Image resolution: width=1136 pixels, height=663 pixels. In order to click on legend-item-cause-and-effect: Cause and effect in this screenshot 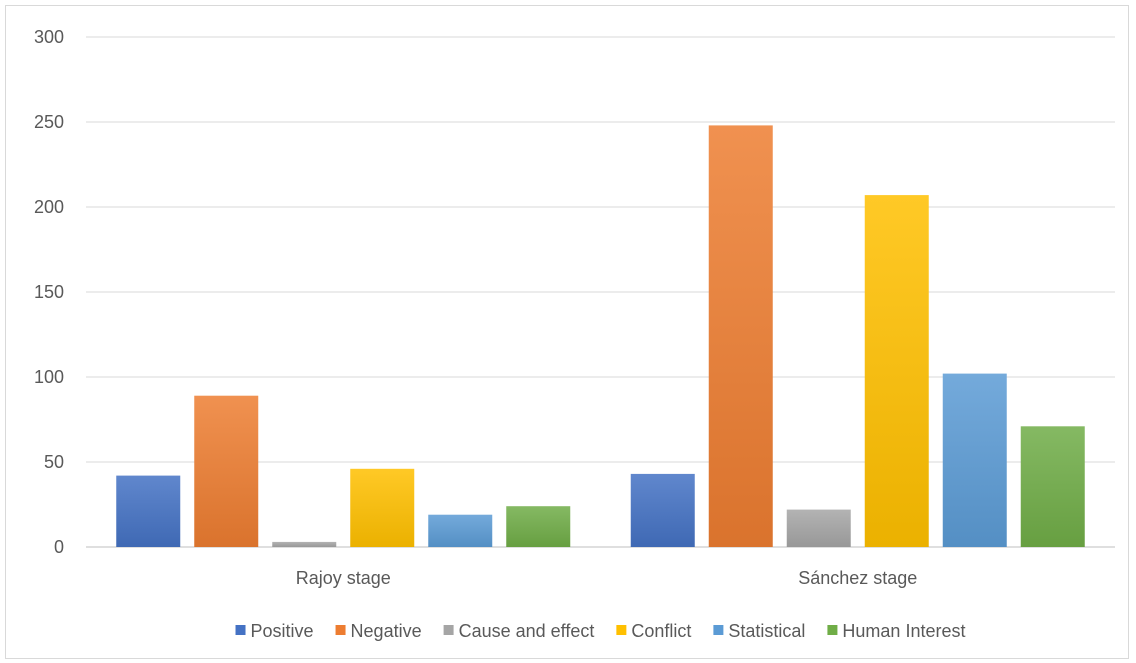, I will do `click(519, 631)`.